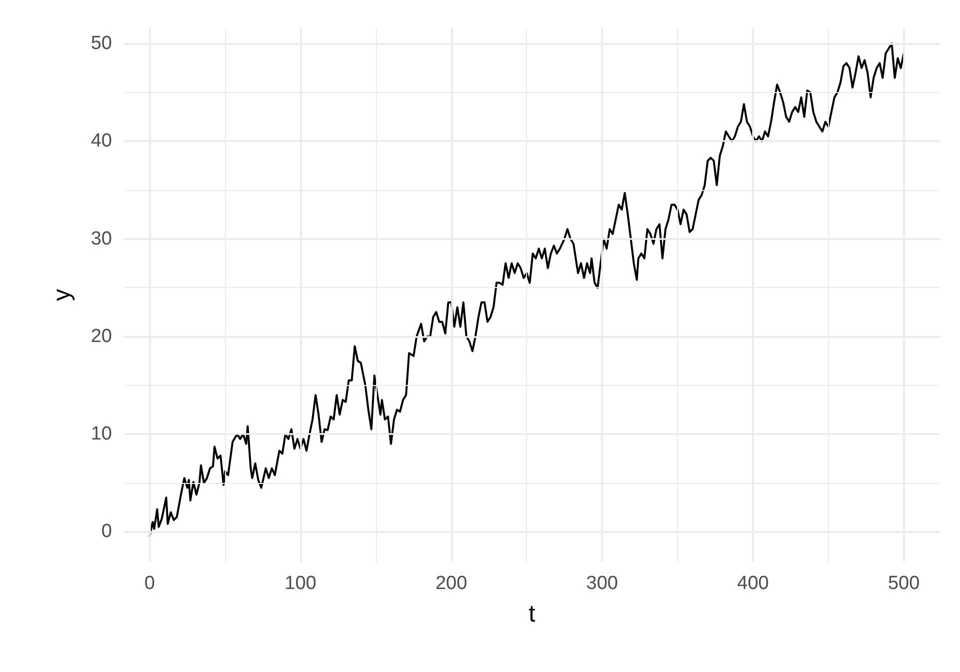 The height and width of the screenshot is (672, 960). I want to click on y-tick-label: 30, so click(101, 239).